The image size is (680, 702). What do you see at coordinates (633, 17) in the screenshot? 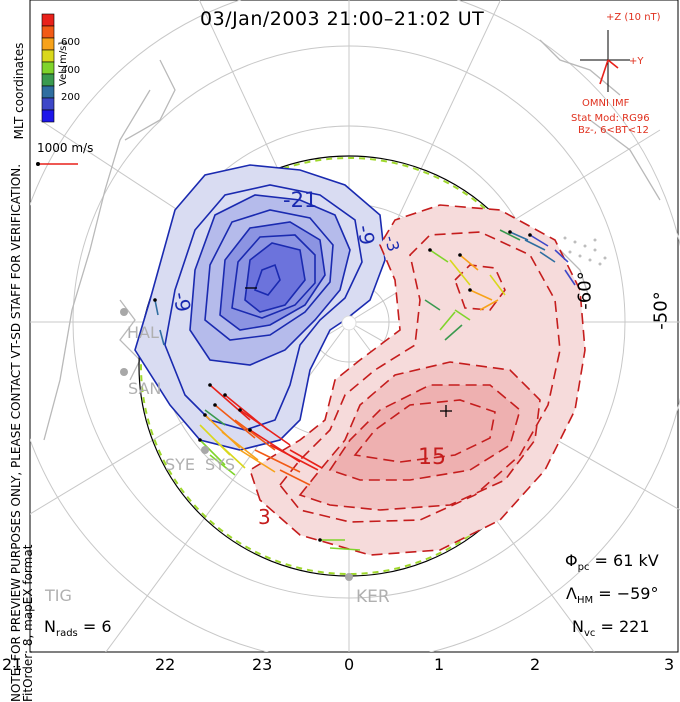
I see `imf-z-label: +Z (10 nT)` at bounding box center [633, 17].